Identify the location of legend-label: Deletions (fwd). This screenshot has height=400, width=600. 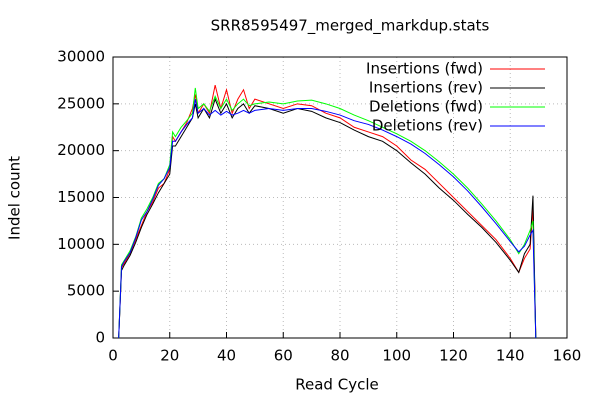
(426, 107).